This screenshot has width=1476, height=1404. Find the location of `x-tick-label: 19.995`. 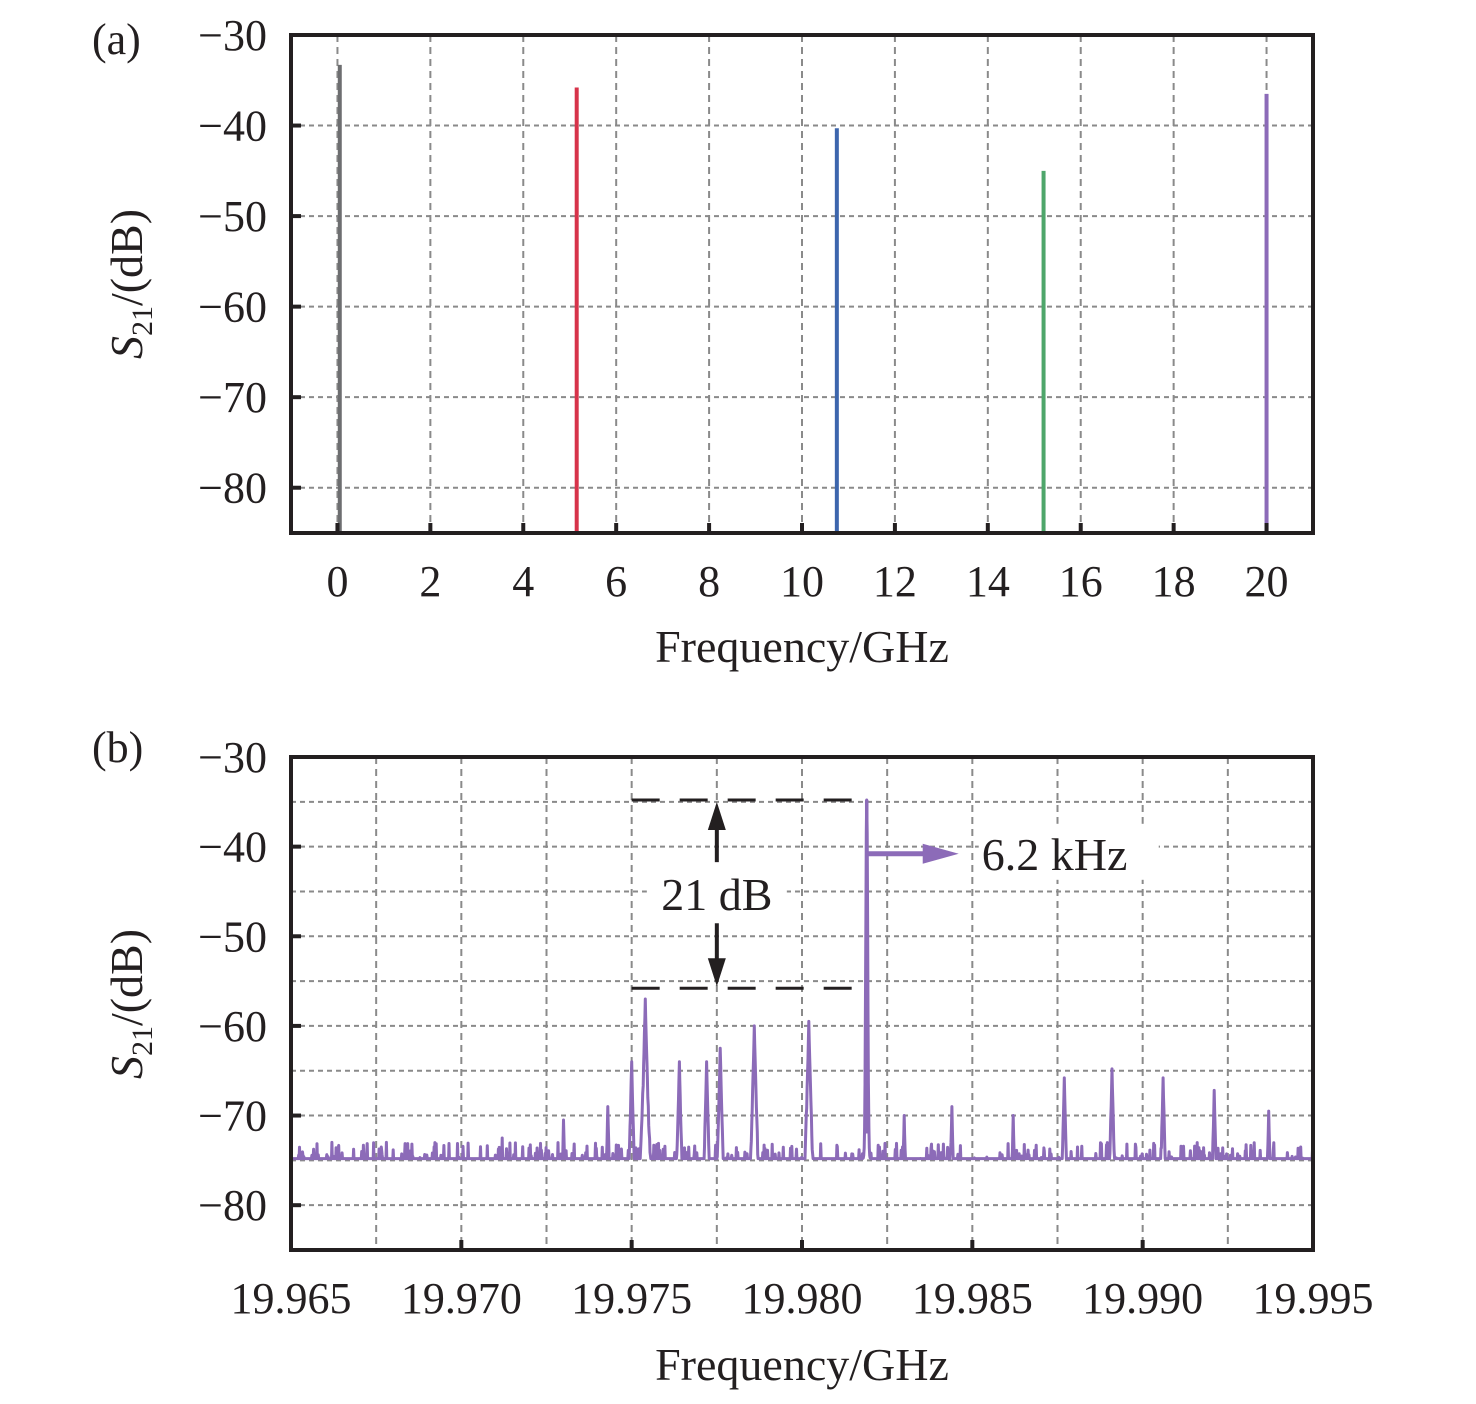

x-tick-label: 19.995 is located at coordinates (1313, 1298).